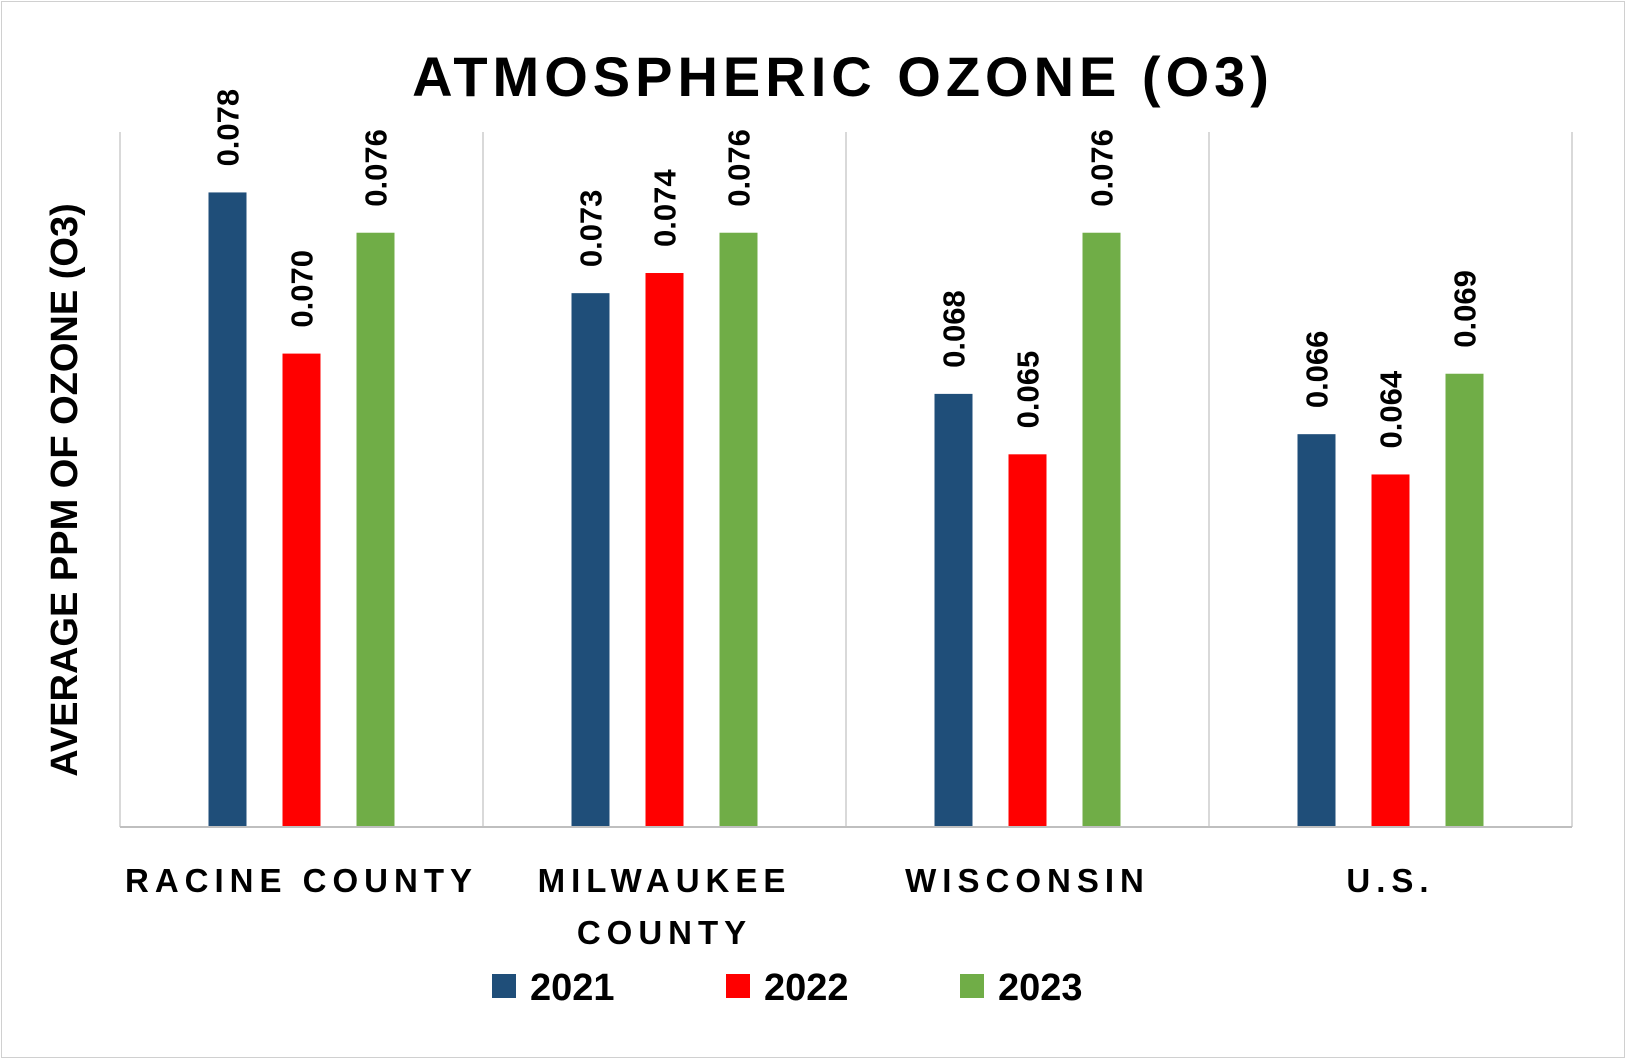  I want to click on data-label: 0.066, so click(1317, 370).